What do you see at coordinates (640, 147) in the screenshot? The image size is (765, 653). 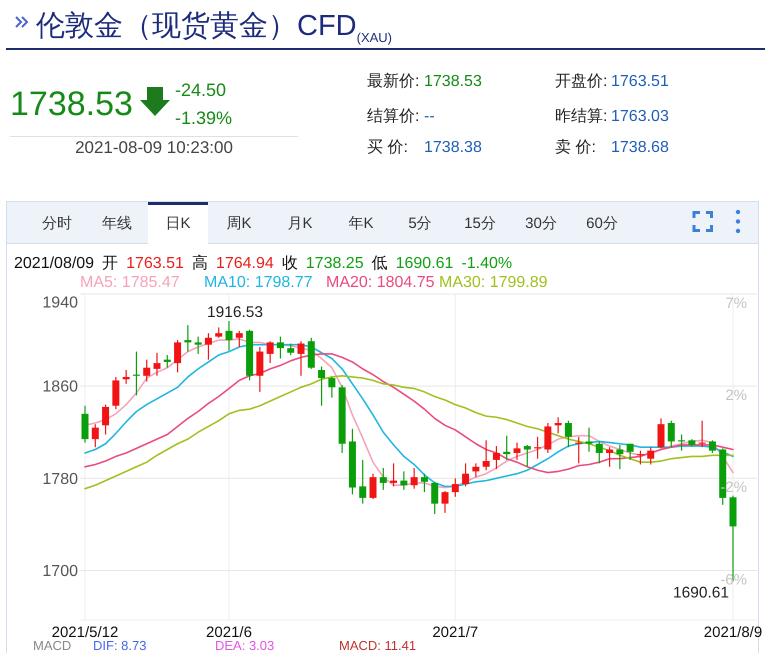 I see `annotation: 1738.68` at bounding box center [640, 147].